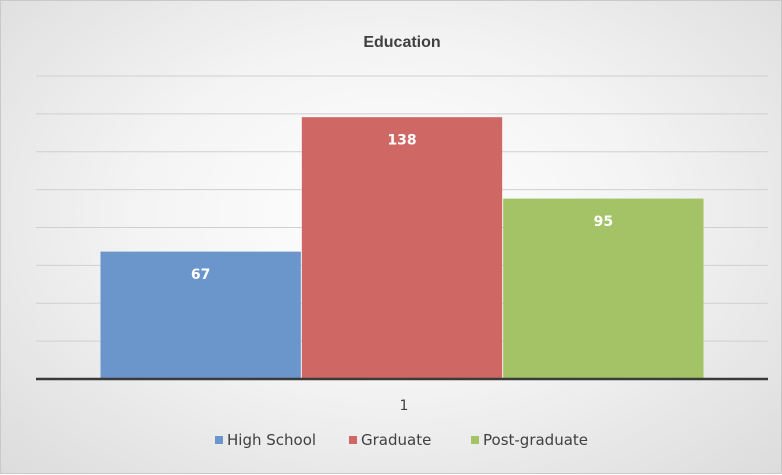 The image size is (782, 475). I want to click on data-label: 95, so click(603, 222).